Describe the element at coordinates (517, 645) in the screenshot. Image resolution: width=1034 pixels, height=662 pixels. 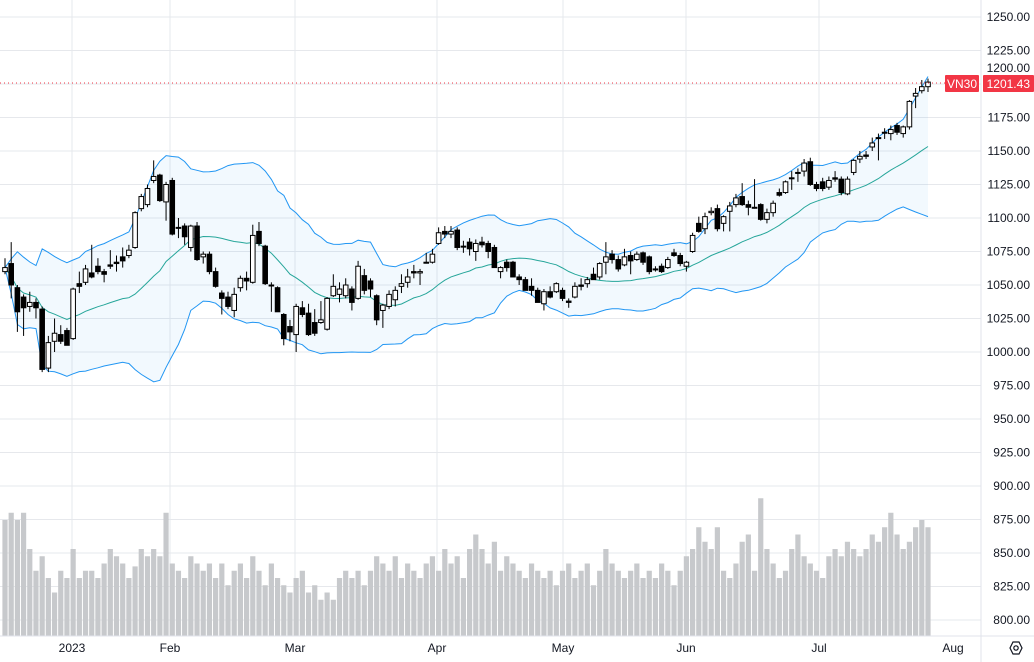
I see `time-axis: 2023 Feb Mar Apr May Jun Jul Aug` at that location.